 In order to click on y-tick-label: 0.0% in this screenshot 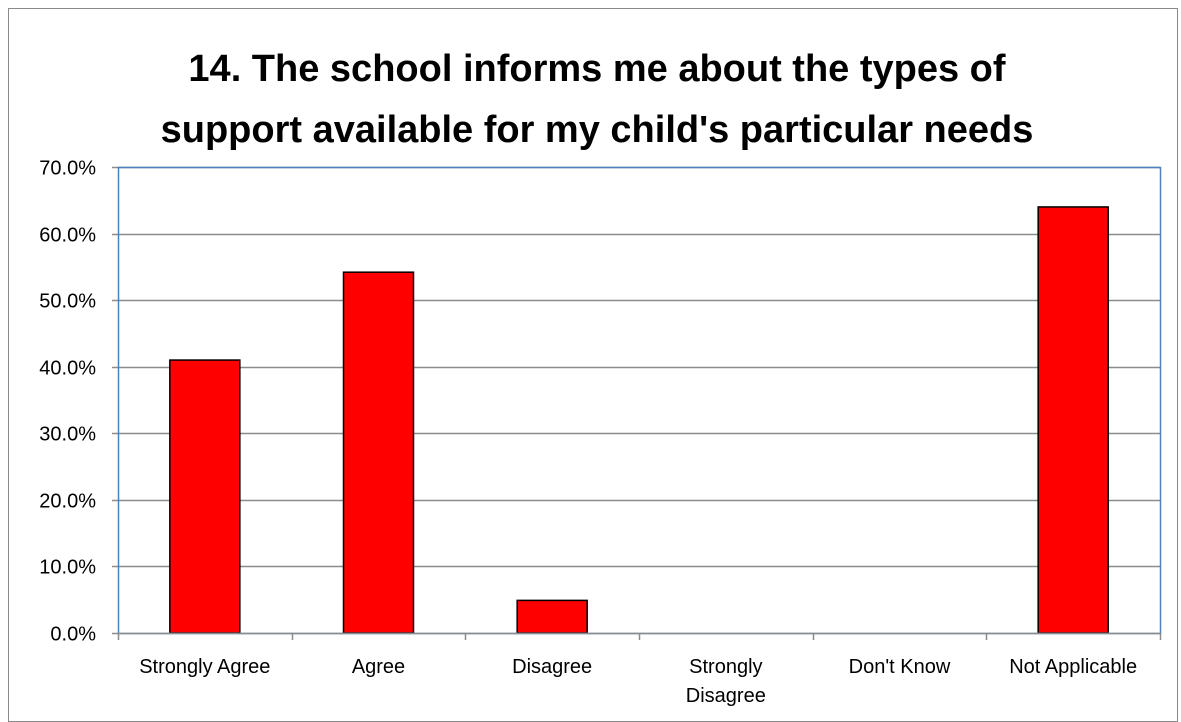, I will do `click(73, 635)`.